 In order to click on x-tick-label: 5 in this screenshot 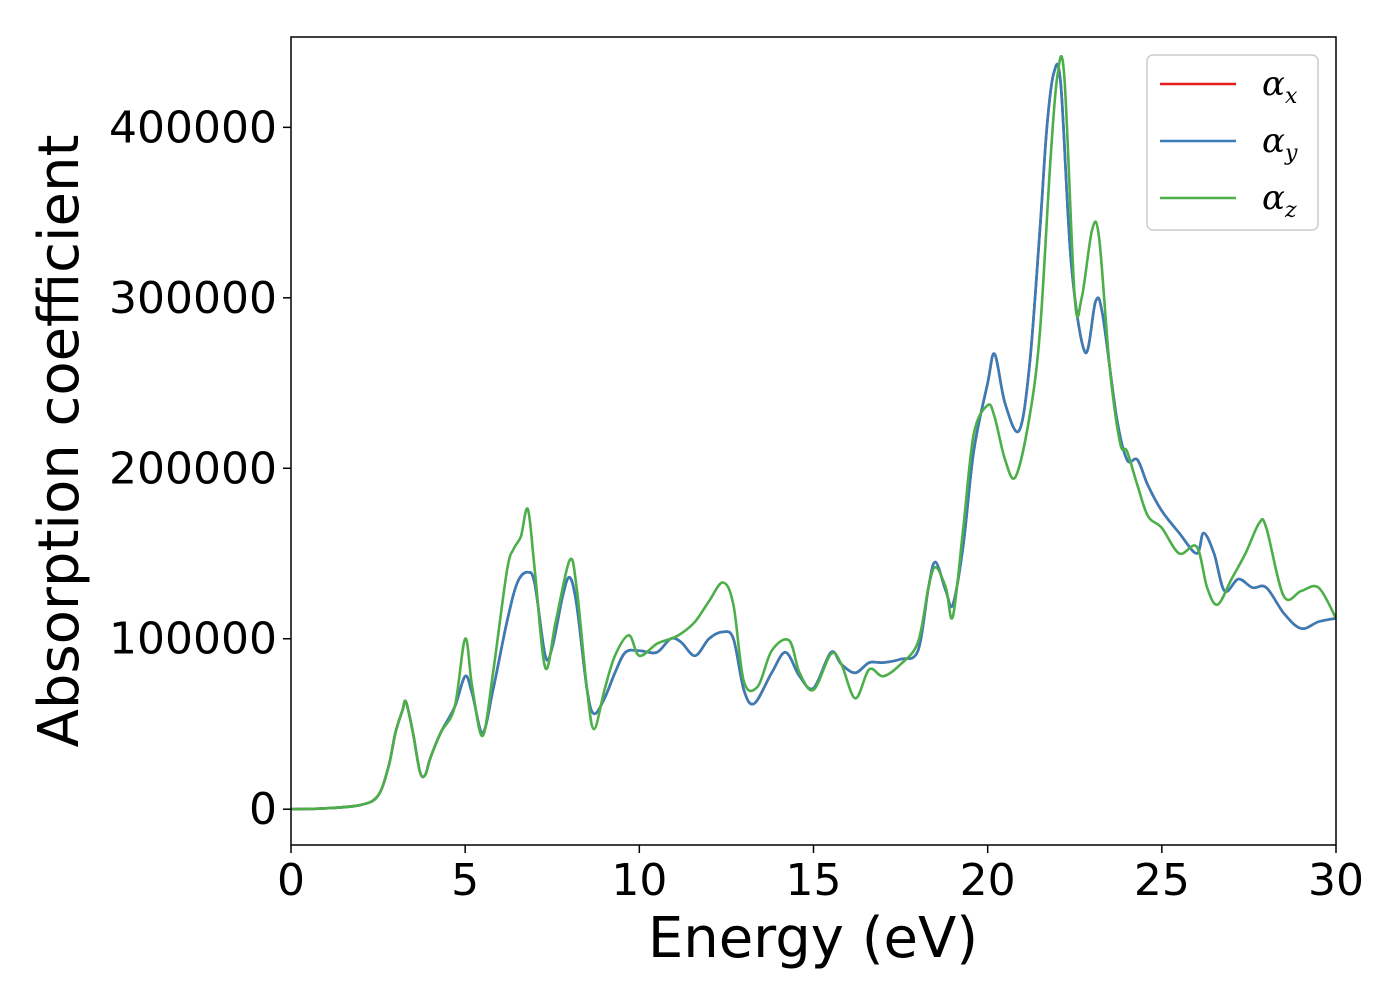, I will do `click(465, 880)`.